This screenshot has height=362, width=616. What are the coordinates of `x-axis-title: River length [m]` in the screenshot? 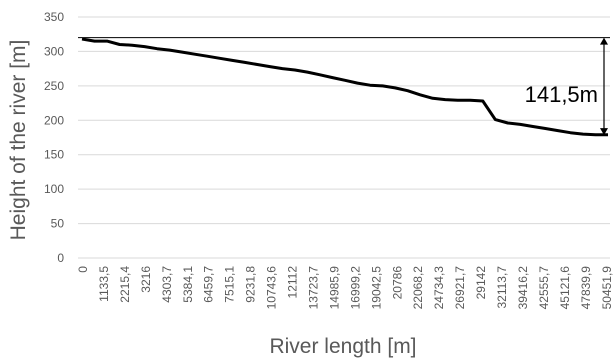 It's located at (342, 346).